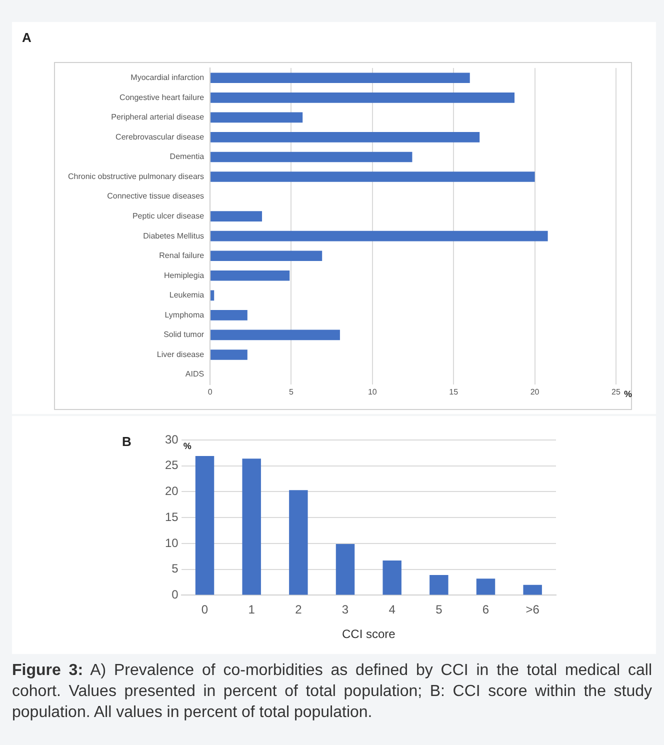  What do you see at coordinates (155, 196) in the screenshot?
I see `y-tick-label: Connective tissue diseases` at bounding box center [155, 196].